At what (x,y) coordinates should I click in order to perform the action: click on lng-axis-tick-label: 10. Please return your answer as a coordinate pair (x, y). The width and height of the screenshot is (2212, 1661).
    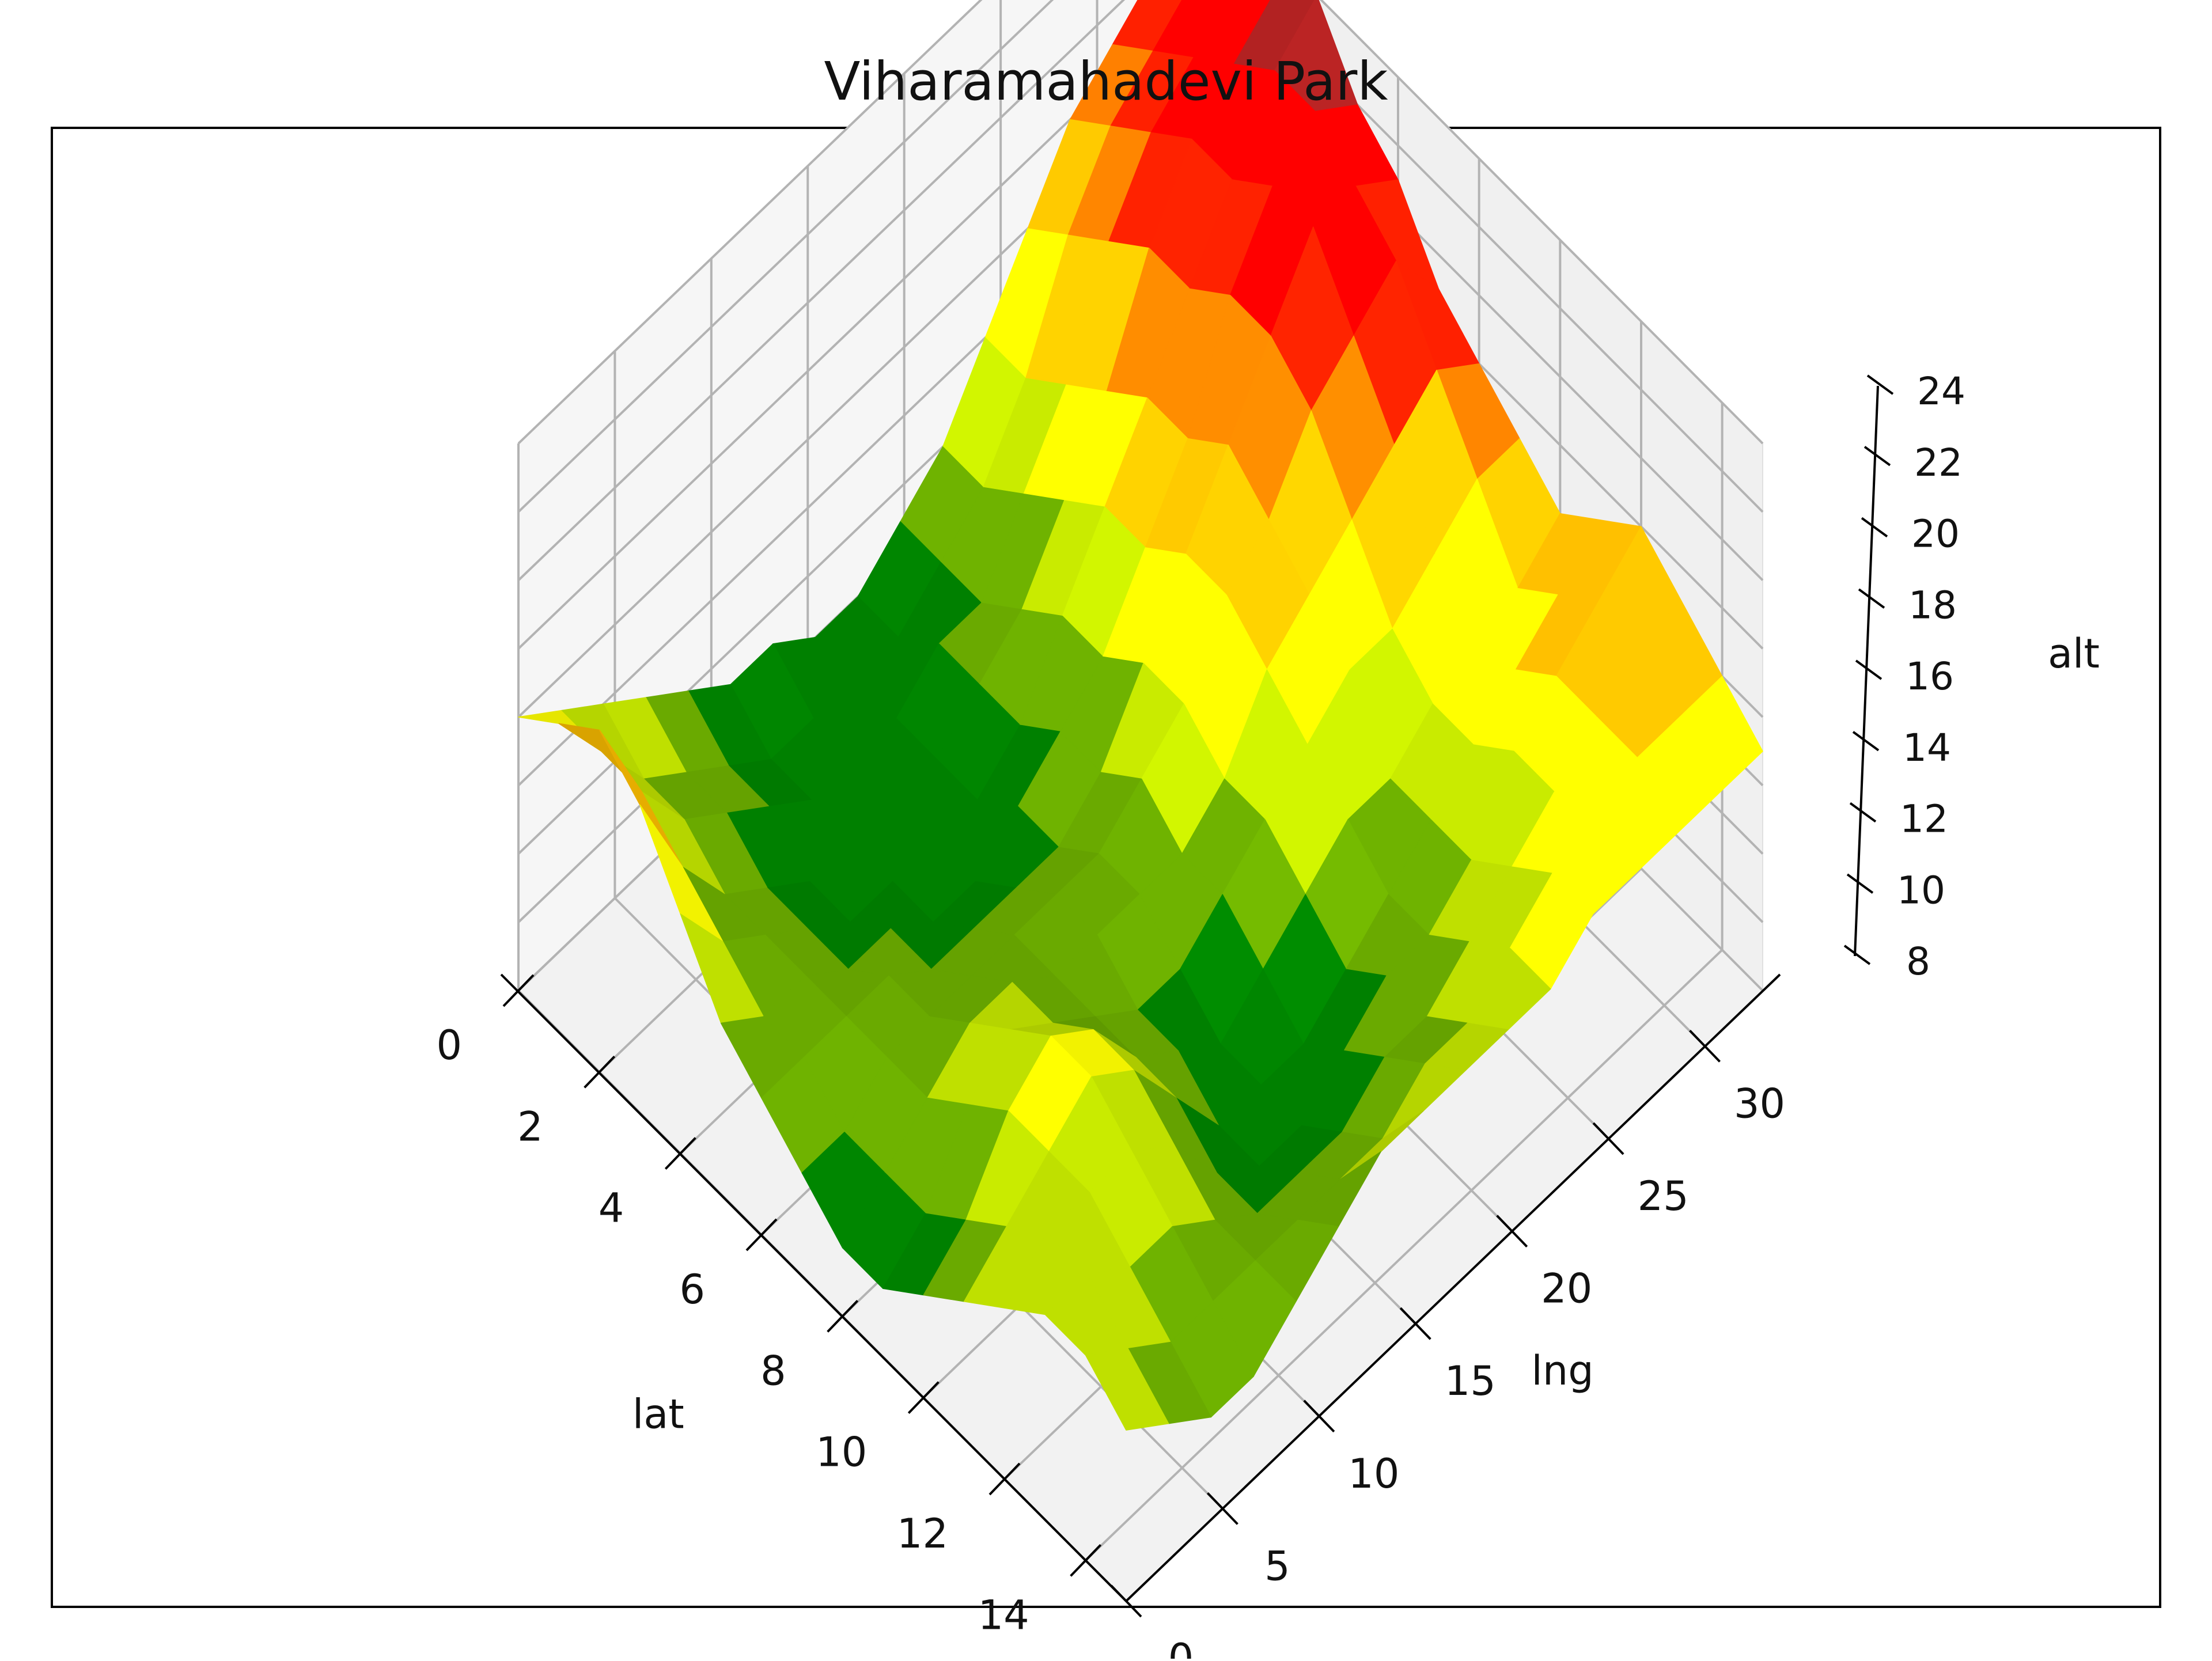
    Looking at the image, I should click on (1373, 1473).